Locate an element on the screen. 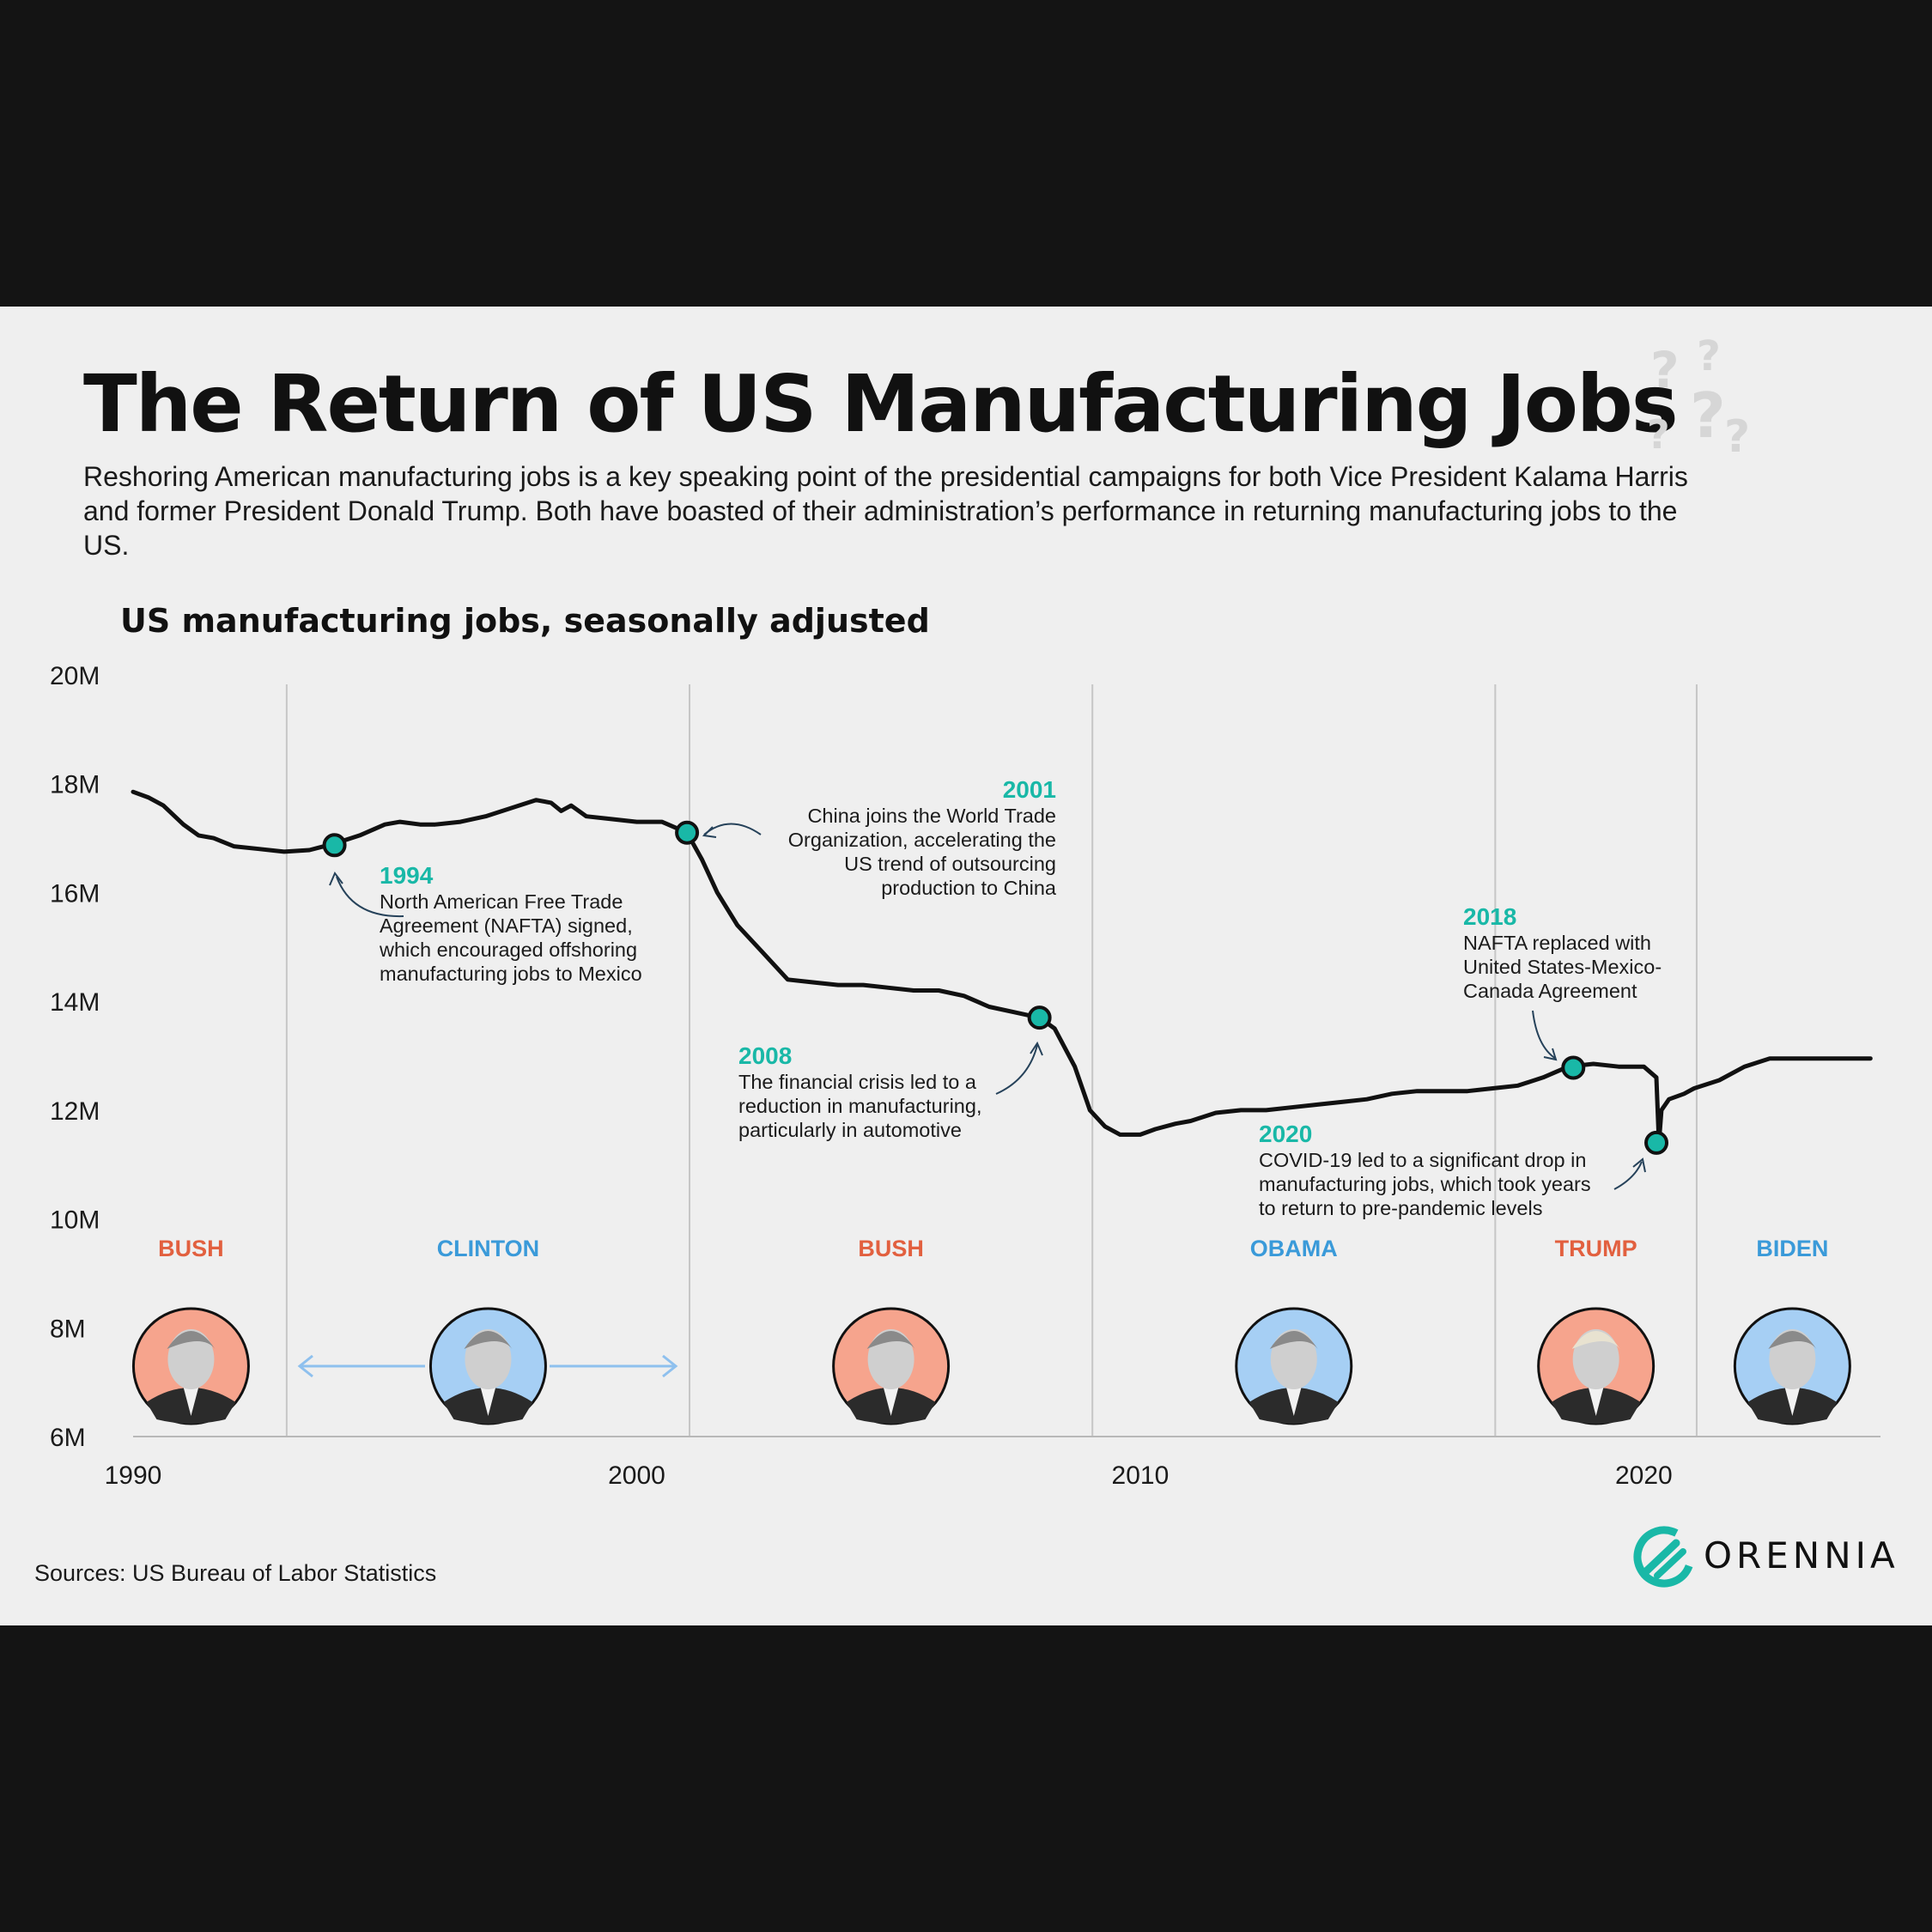 This screenshot has width=1932, height=1932. annotation-text: US trend of outsourcing is located at coordinates (950, 864).